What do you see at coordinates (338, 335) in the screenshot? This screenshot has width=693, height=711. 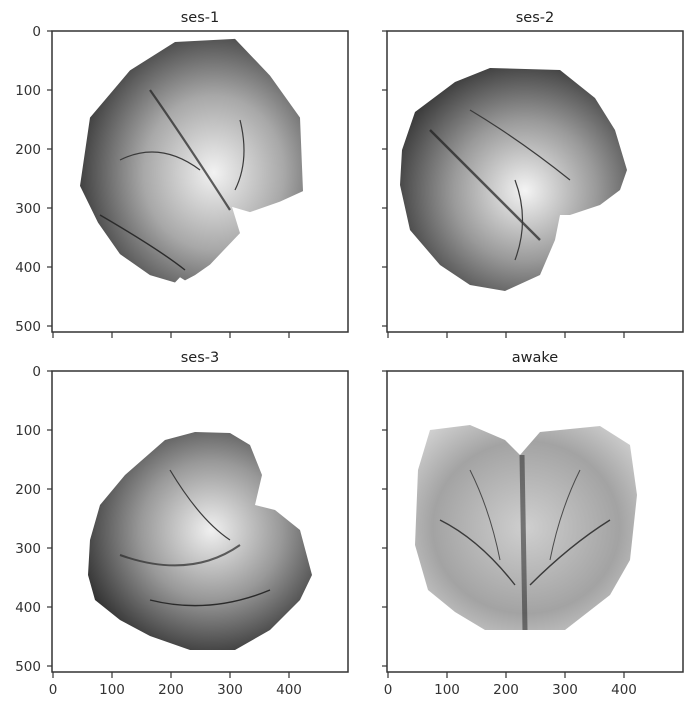 I see `x-ticks-top-row` at bounding box center [338, 335].